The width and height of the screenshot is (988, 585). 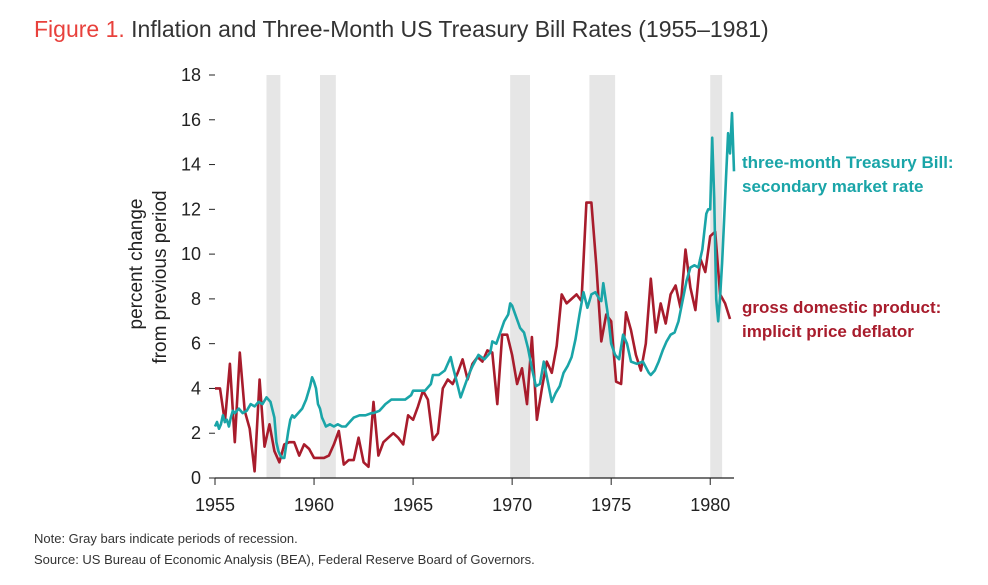 I want to click on y-tick-label-6: 6, so click(x=196, y=344).